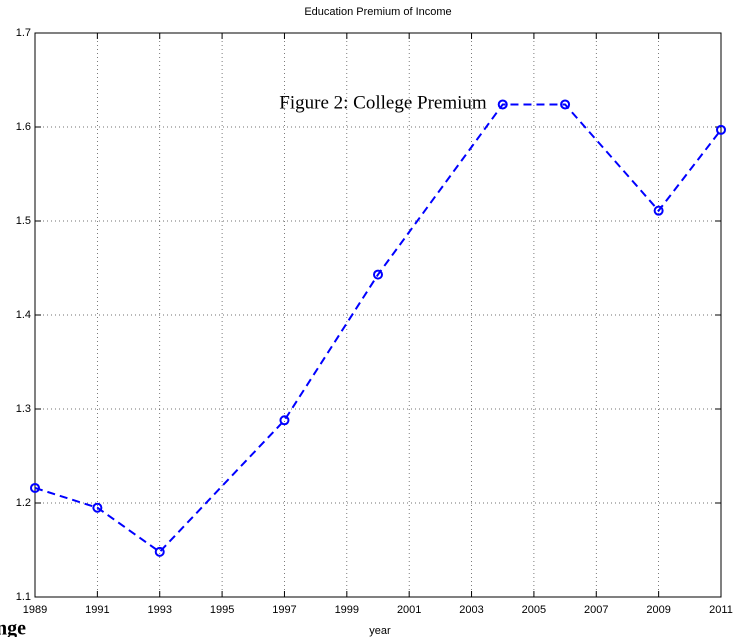  I want to click on annotation: Figure 2: College Premium, so click(383, 102).